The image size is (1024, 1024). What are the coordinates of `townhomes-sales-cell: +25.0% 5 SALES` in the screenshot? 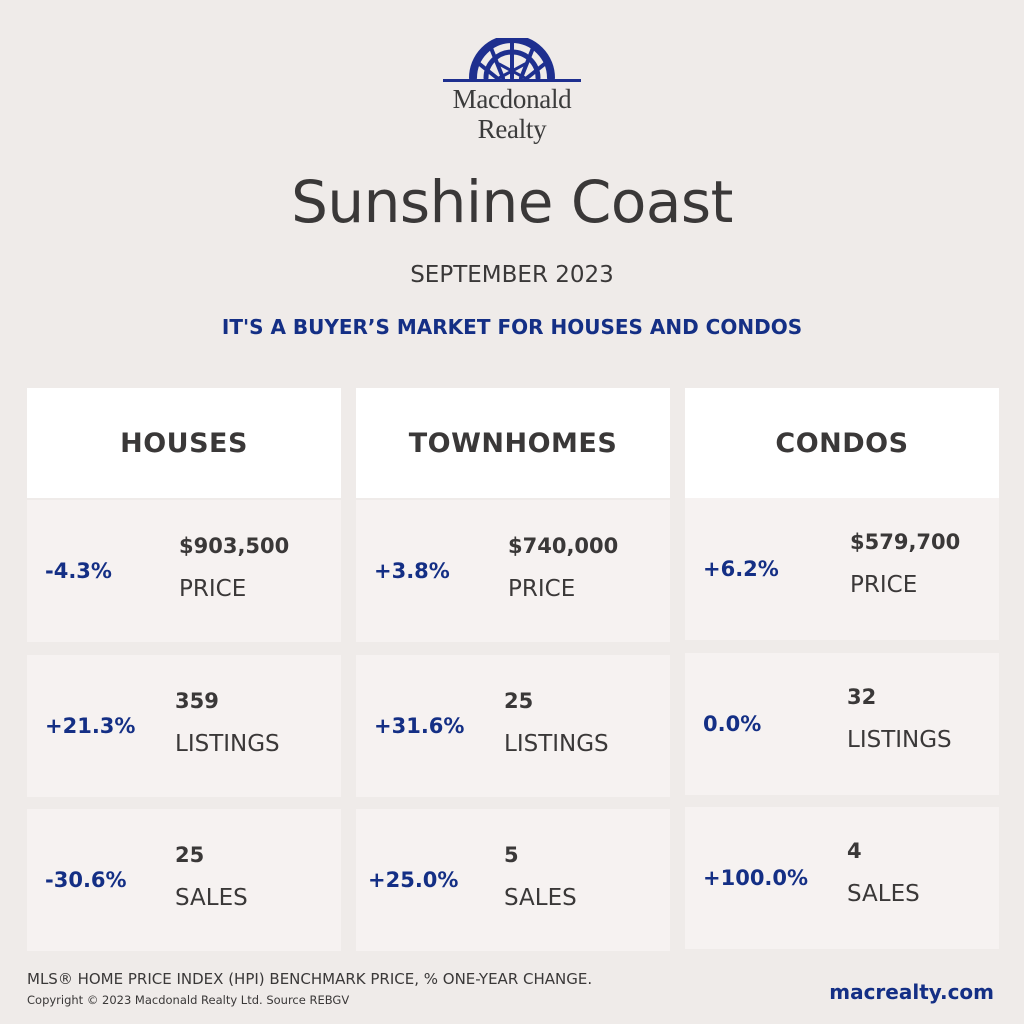 It's located at (513, 880).